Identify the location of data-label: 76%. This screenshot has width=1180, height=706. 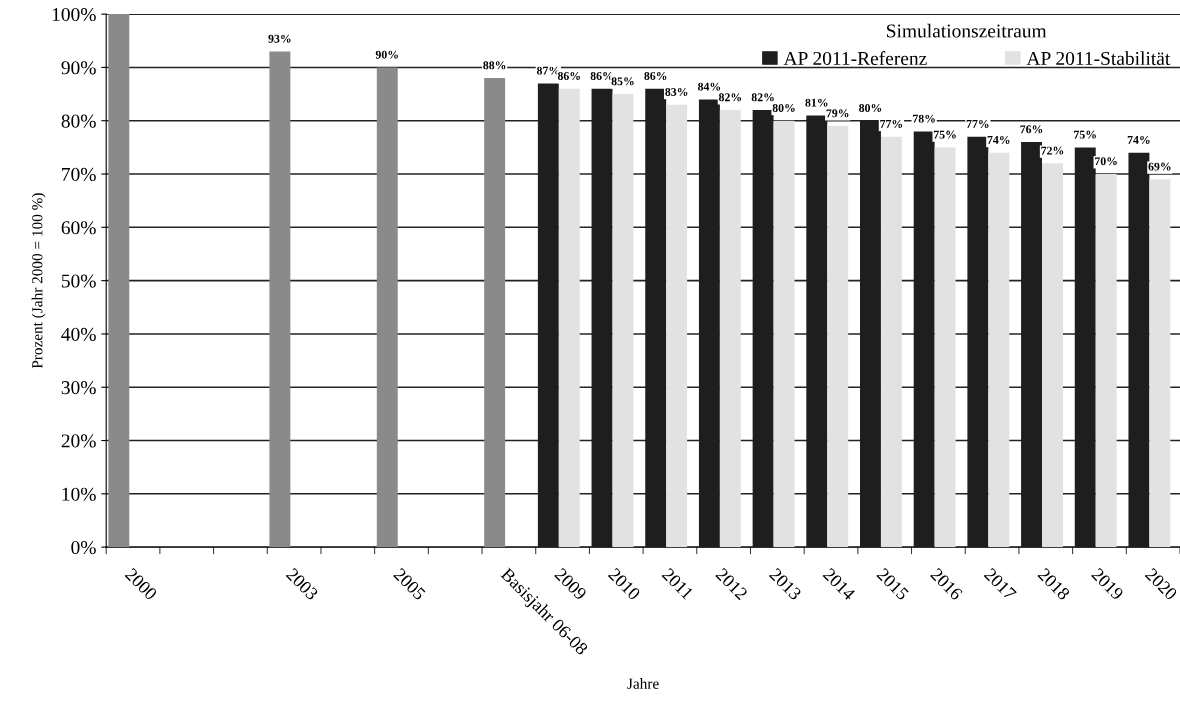
(1031, 129).